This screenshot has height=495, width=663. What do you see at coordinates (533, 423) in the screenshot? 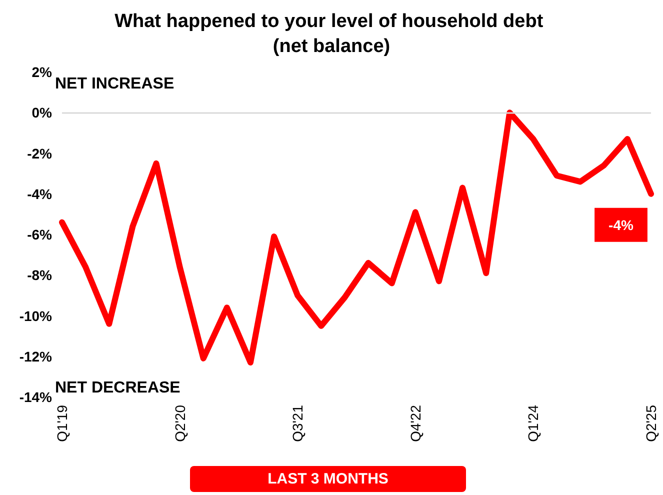
I see `x-tick-label: Q1'24` at bounding box center [533, 423].